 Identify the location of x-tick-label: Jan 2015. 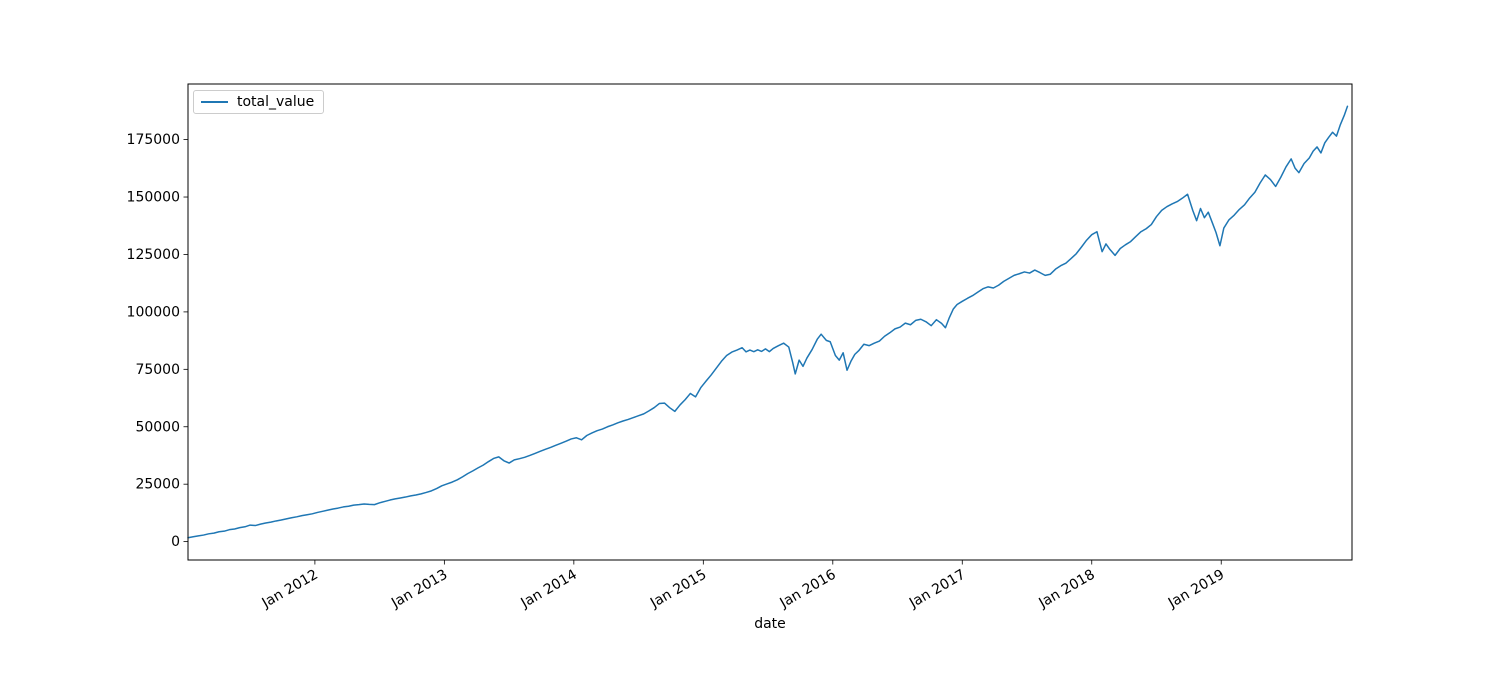
(678, 589).